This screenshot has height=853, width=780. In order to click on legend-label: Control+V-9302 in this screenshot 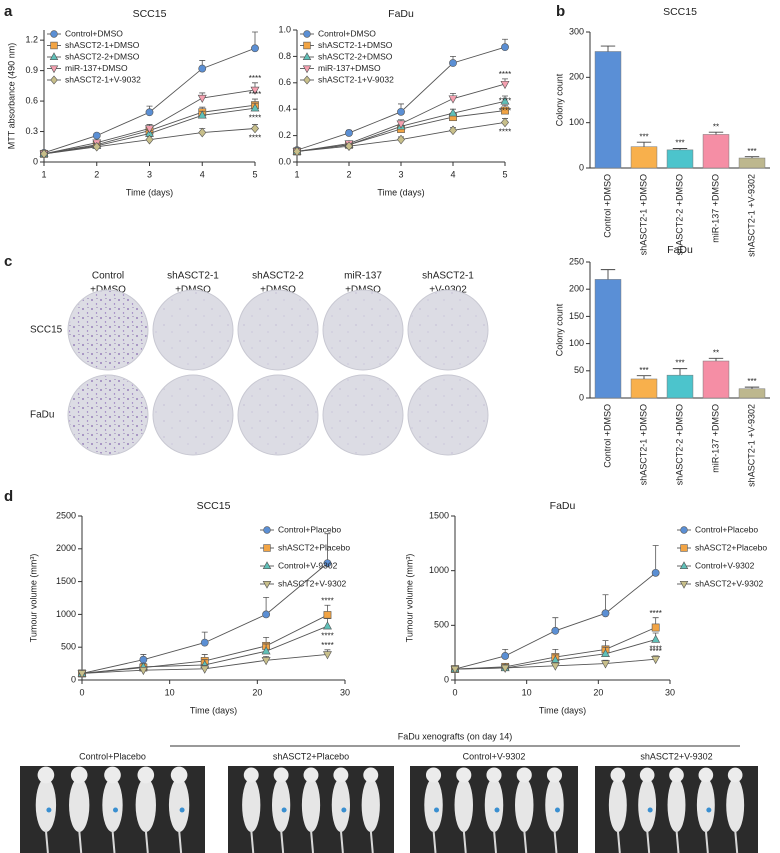, I will do `click(308, 565)`.